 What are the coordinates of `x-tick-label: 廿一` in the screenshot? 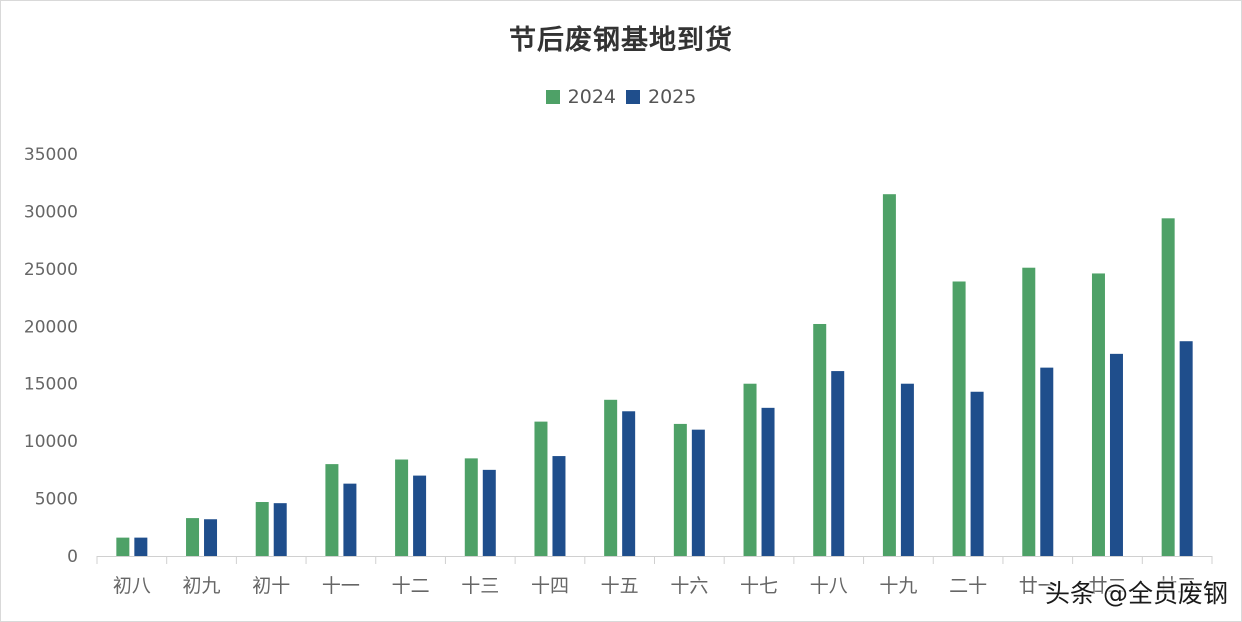 It's located at (1038, 586).